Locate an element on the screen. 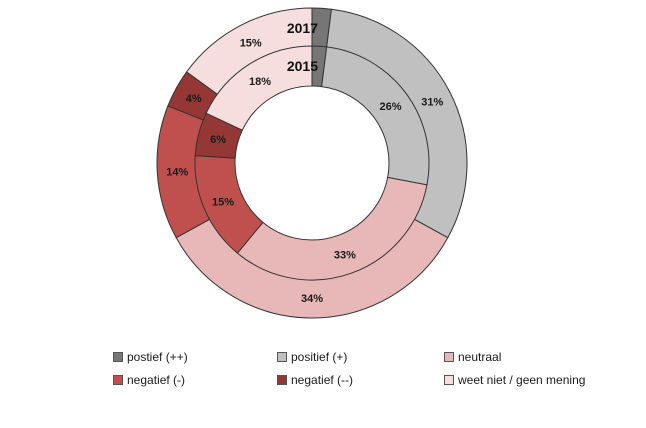 This screenshot has width=646, height=428. legend-item-5: negatief (--) is located at coordinates (360, 380).